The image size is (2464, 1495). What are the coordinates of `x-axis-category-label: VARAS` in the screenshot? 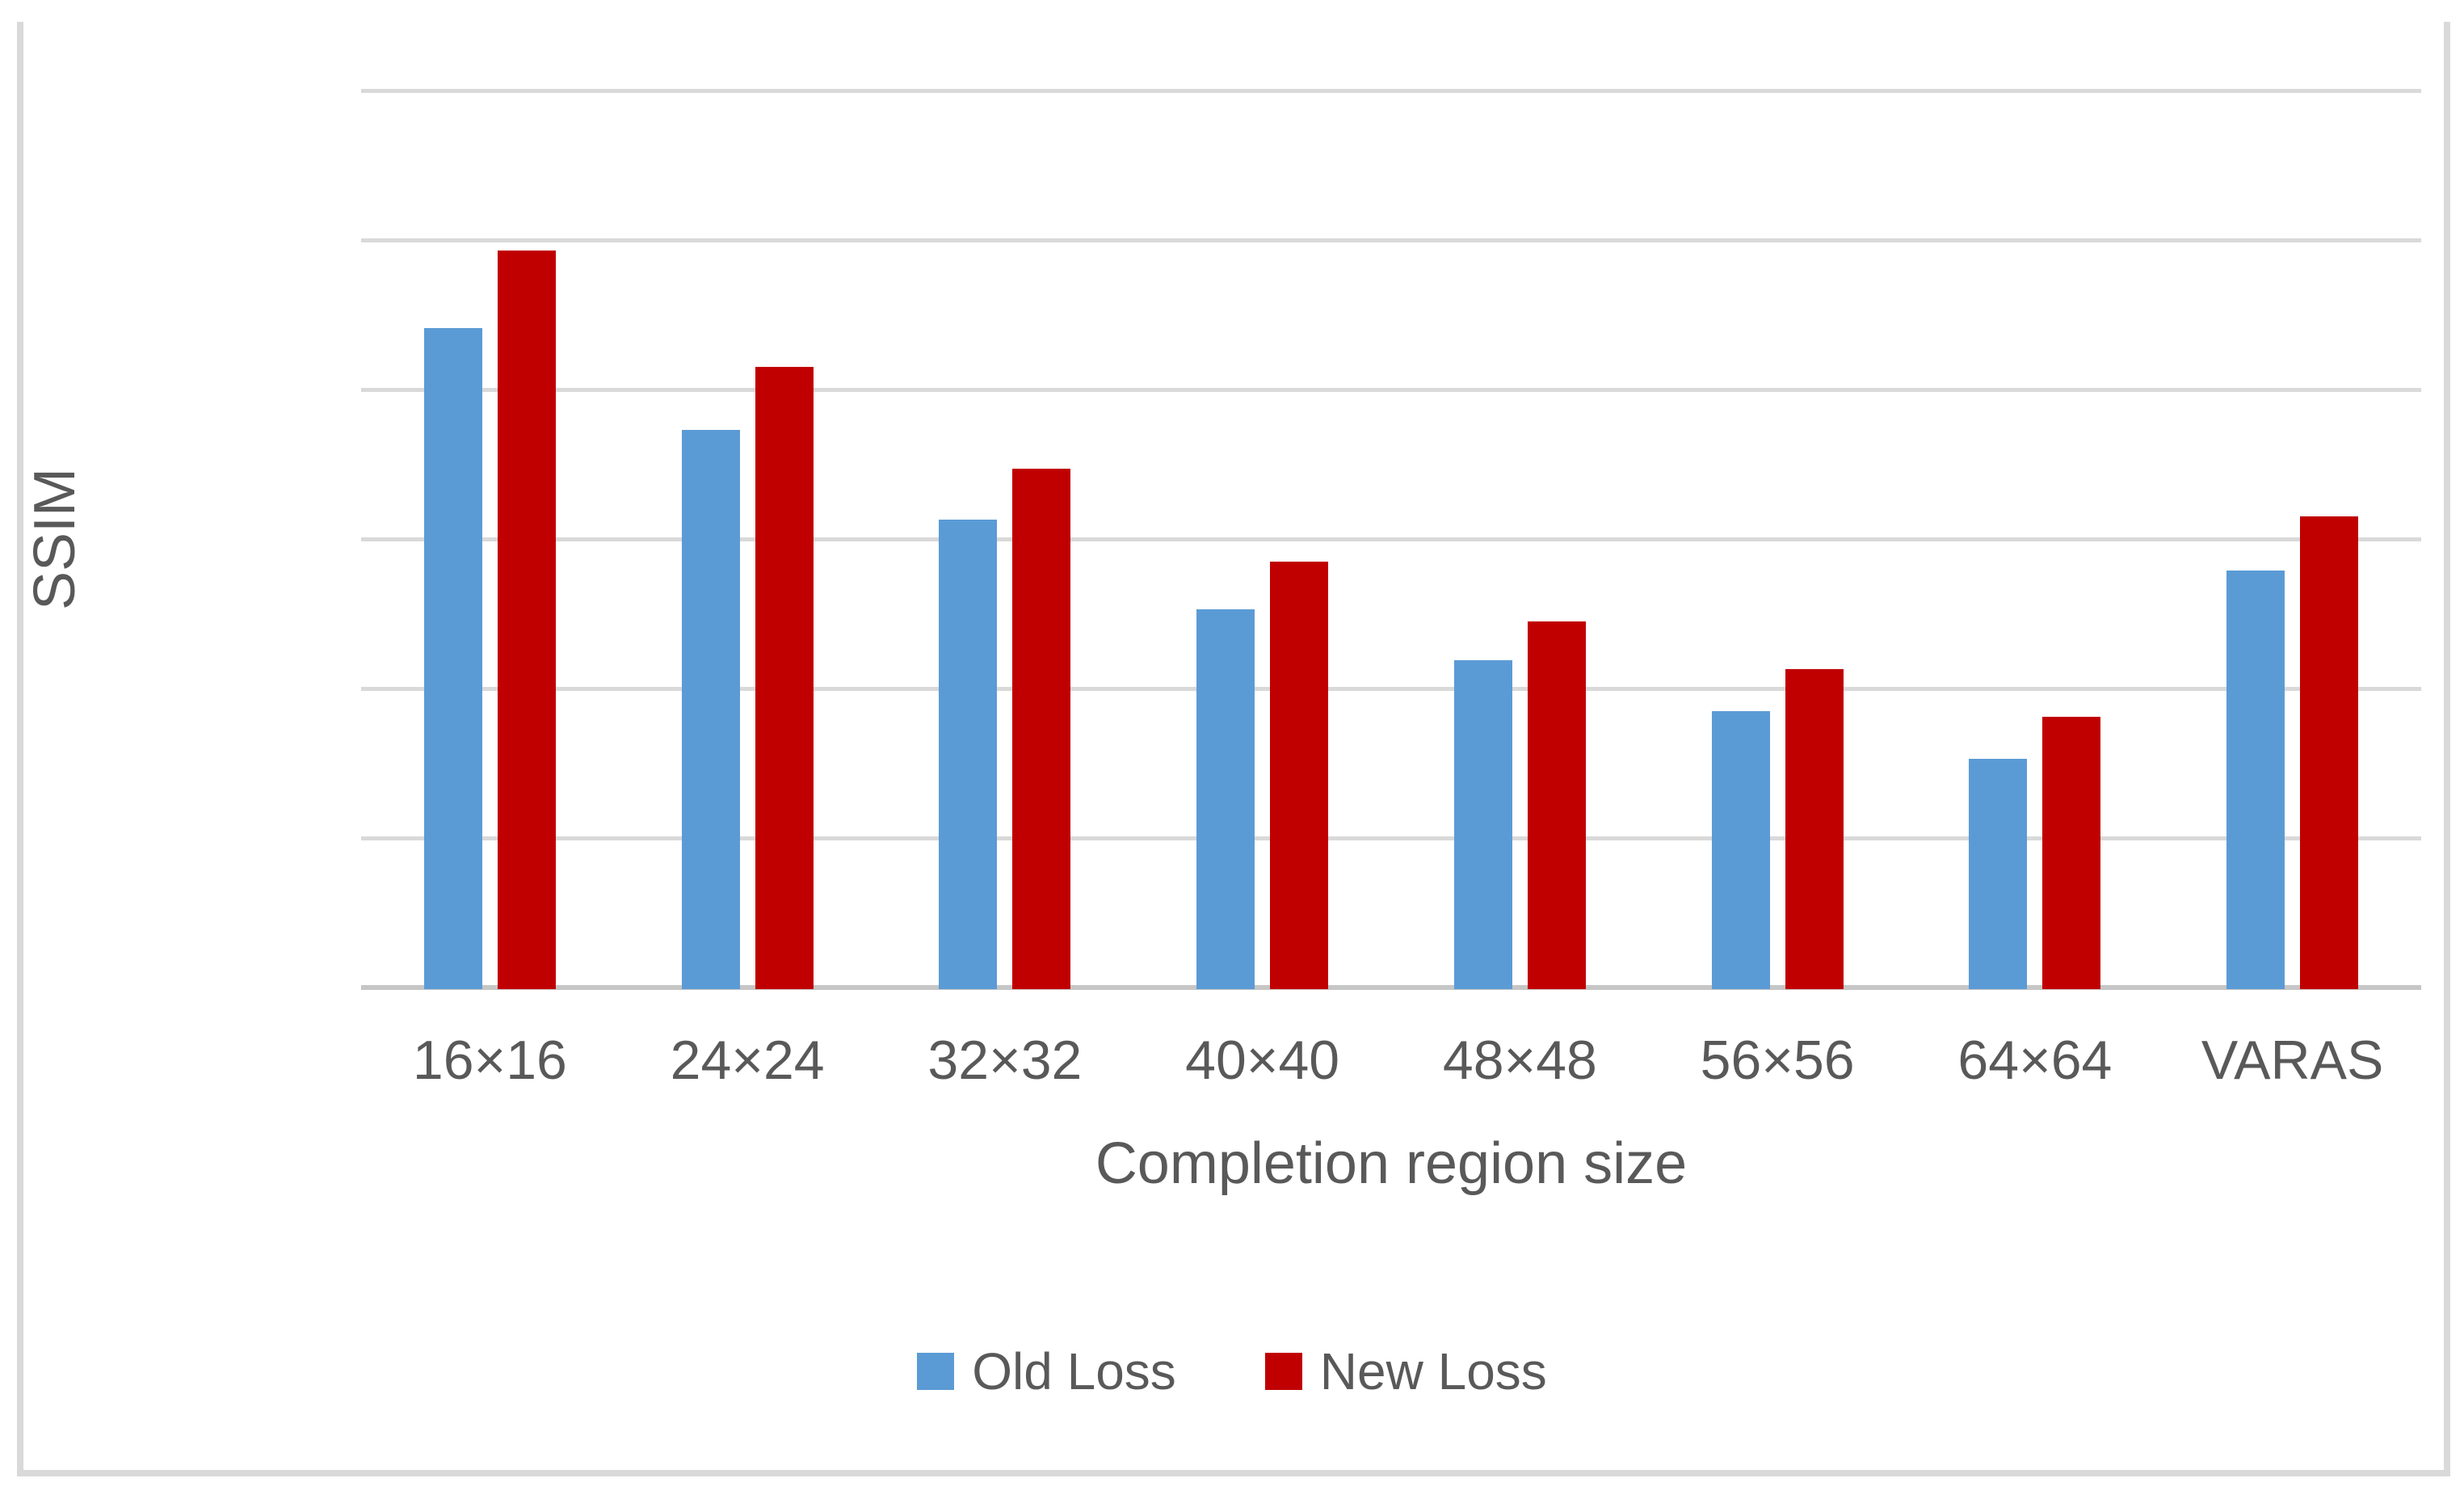 It's located at (2292, 1060).